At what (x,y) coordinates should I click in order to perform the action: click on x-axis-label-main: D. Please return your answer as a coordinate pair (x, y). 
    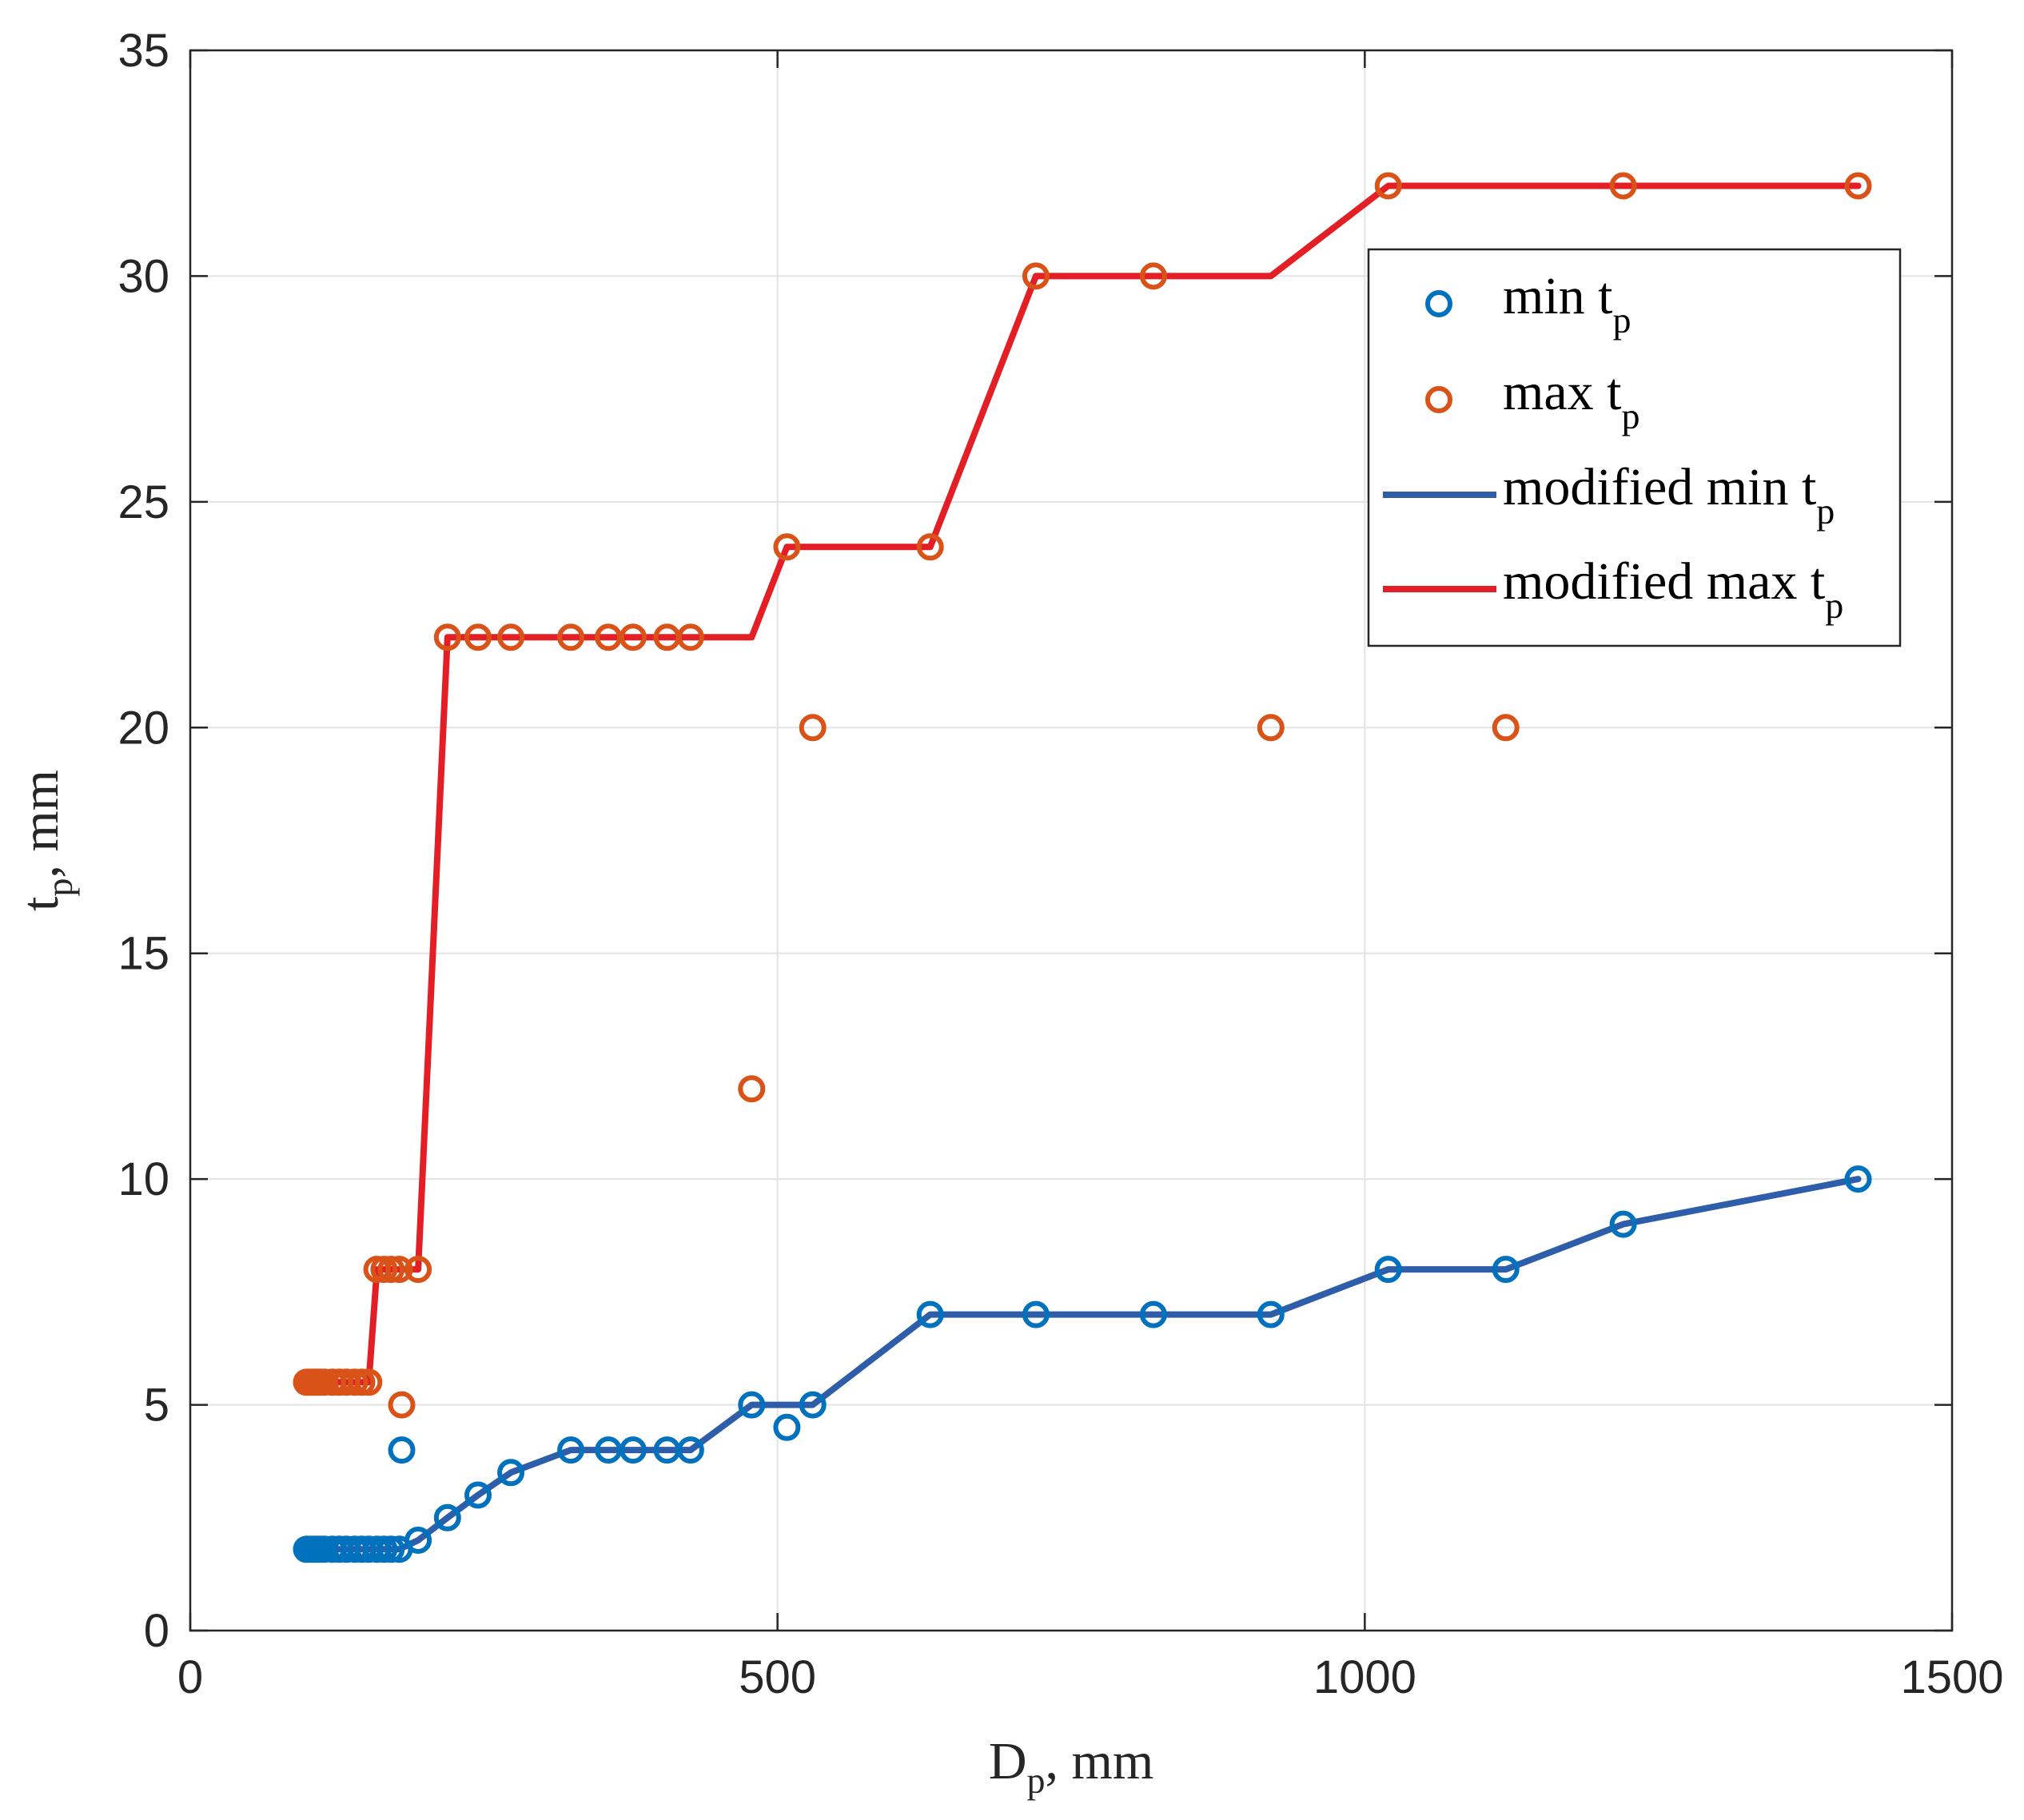
    Looking at the image, I should click on (1008, 1761).